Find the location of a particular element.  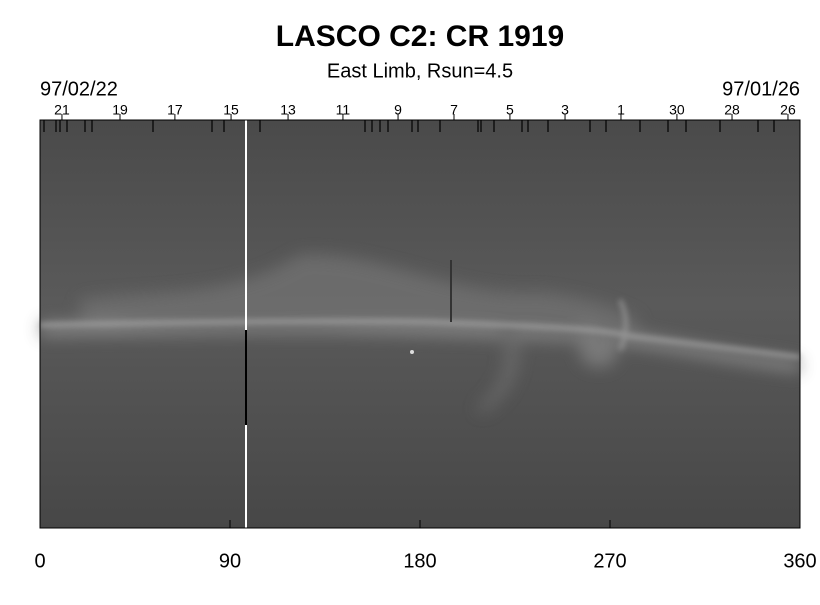

chart-title: LASCO C2: CR 1919 is located at coordinates (420, 36).